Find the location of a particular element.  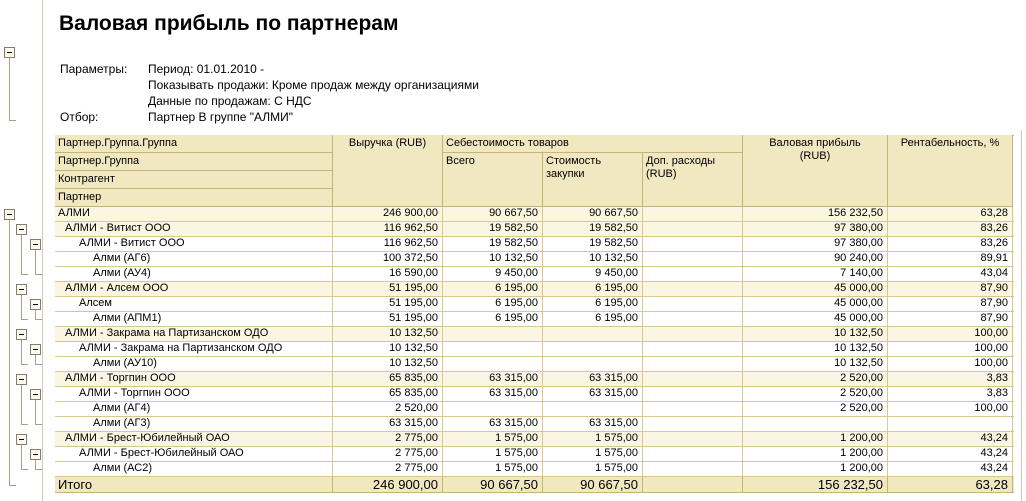

table-row: Алми (АГ3) 63 315,00 63 315,00 63 315,00 is located at coordinates (534, 424).